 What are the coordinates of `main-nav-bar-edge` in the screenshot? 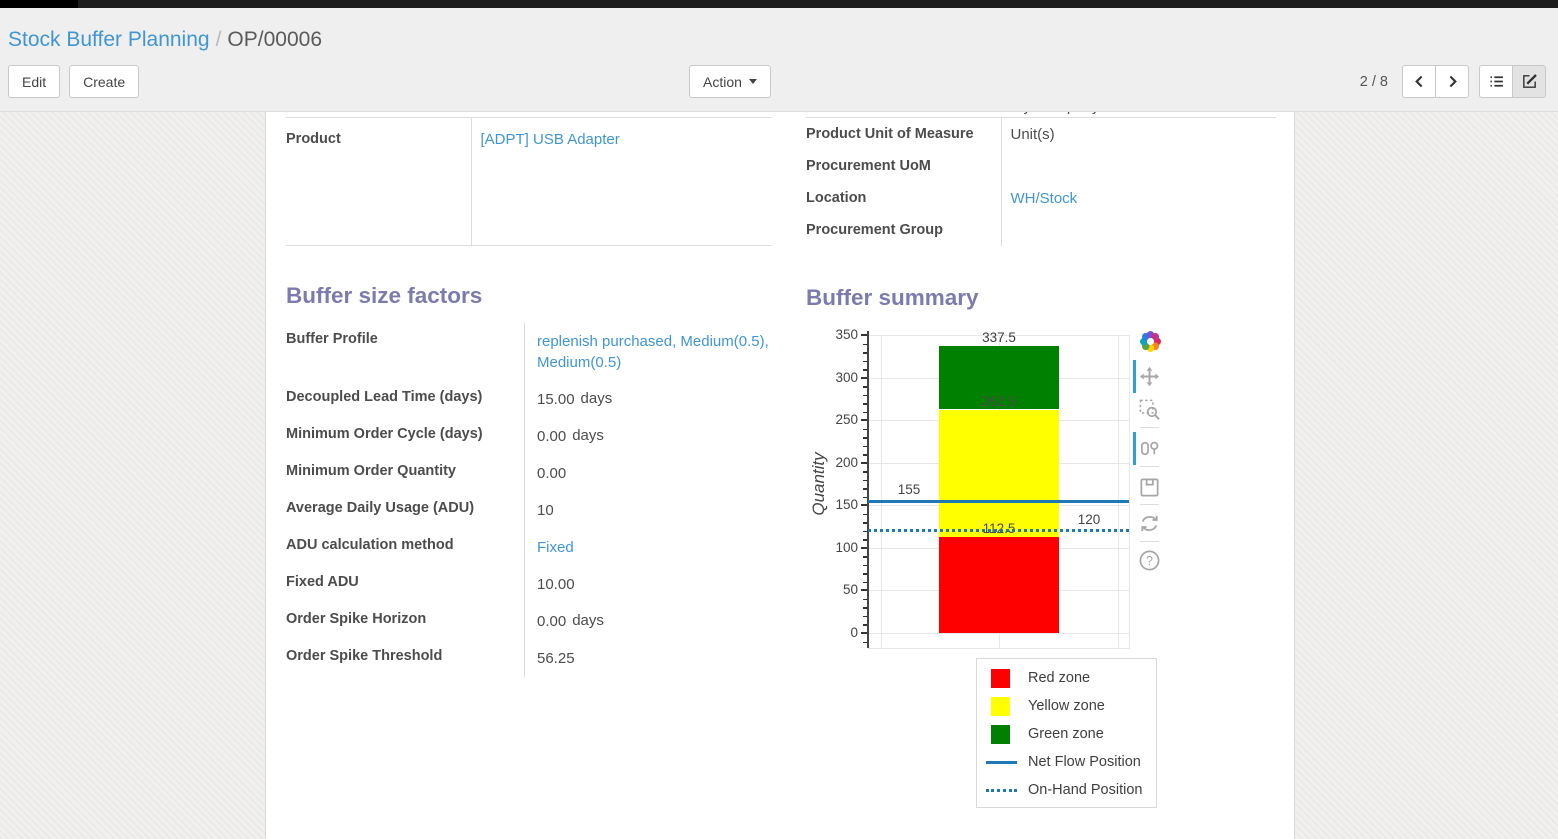 It's located at (779, 4).